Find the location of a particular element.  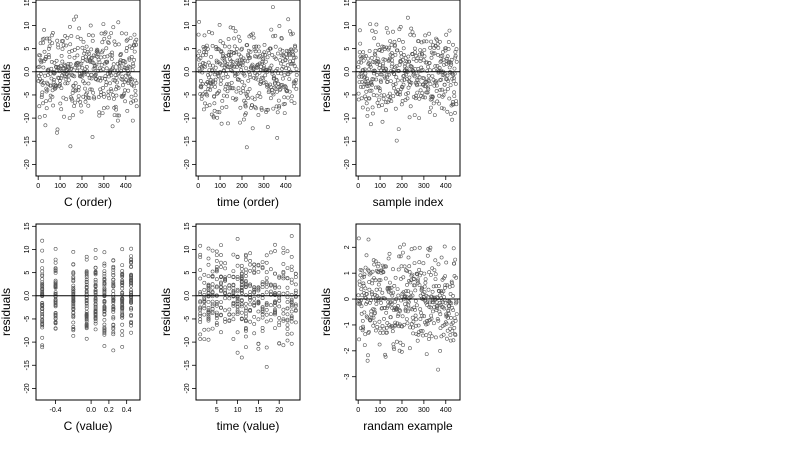

y-tick-label: 5 is located at coordinates (187, 273).